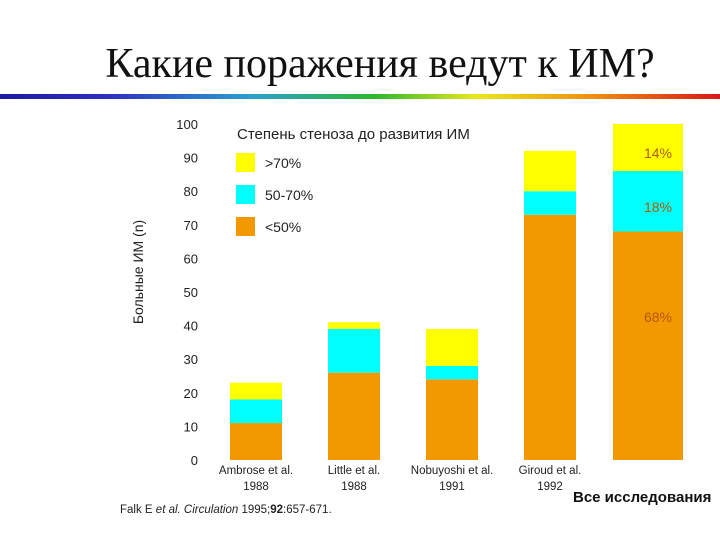  I want to click on citation-etal: et al. Circulation, so click(197, 510).